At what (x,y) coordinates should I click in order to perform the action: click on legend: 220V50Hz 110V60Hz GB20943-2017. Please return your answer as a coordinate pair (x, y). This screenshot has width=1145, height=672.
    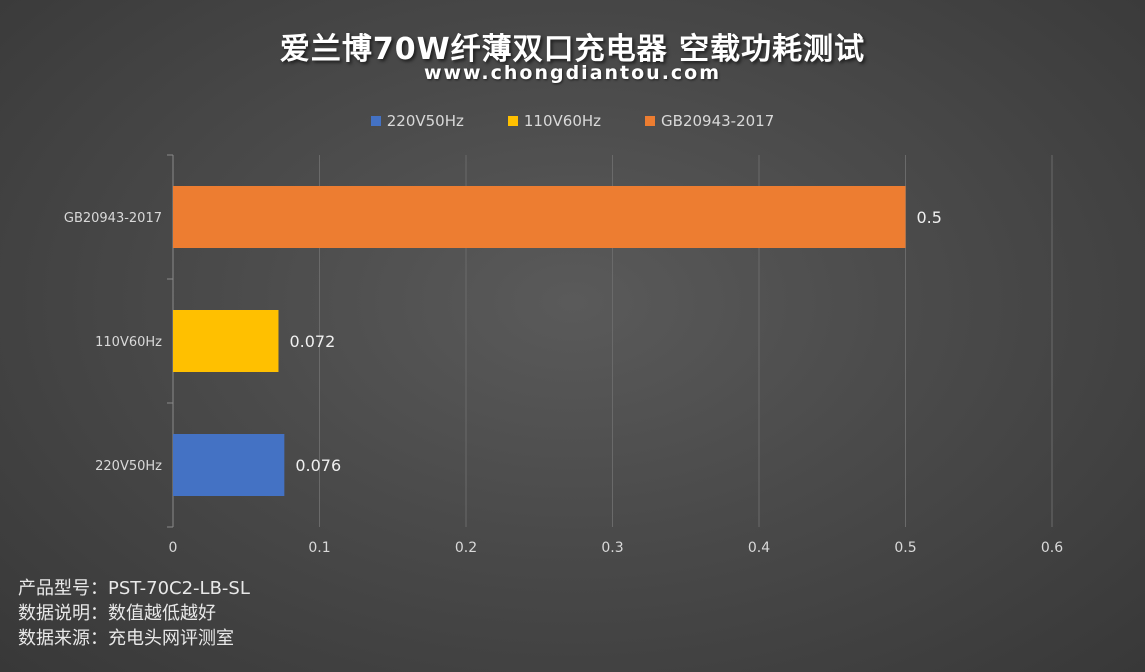
    Looking at the image, I should click on (572, 121).